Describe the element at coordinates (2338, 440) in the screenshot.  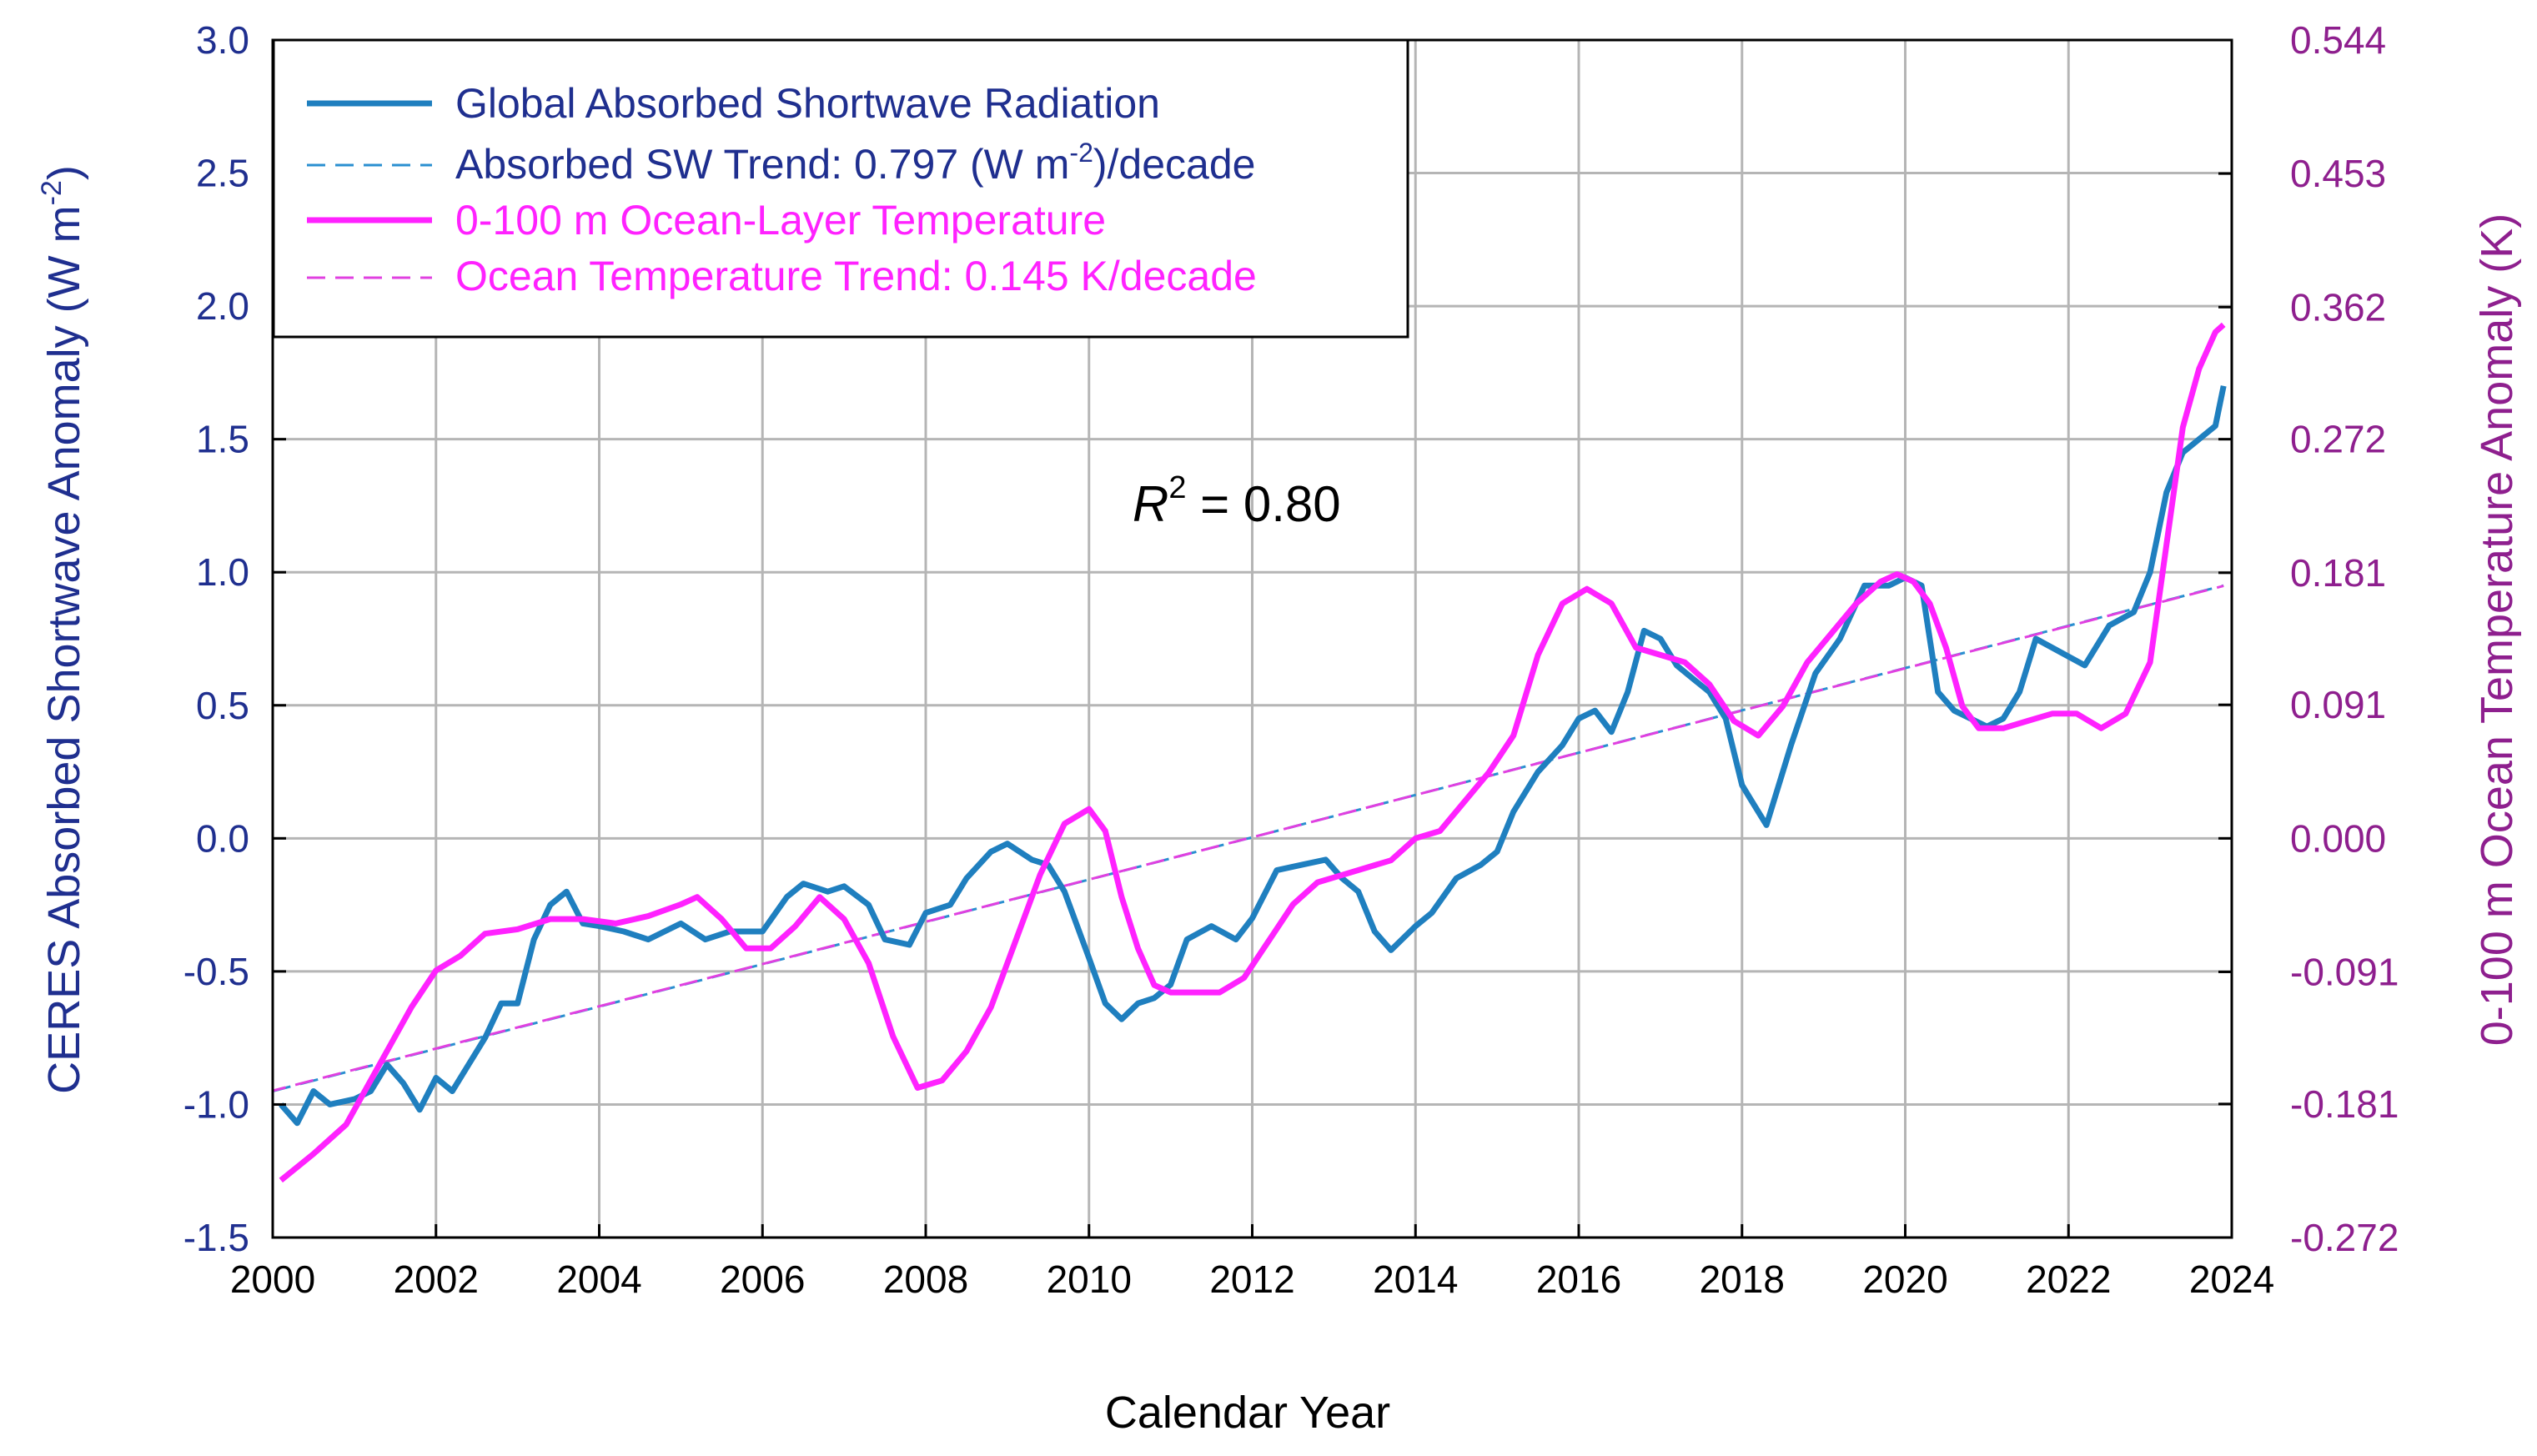
I see `right-y-tick-label: 0.272` at that location.